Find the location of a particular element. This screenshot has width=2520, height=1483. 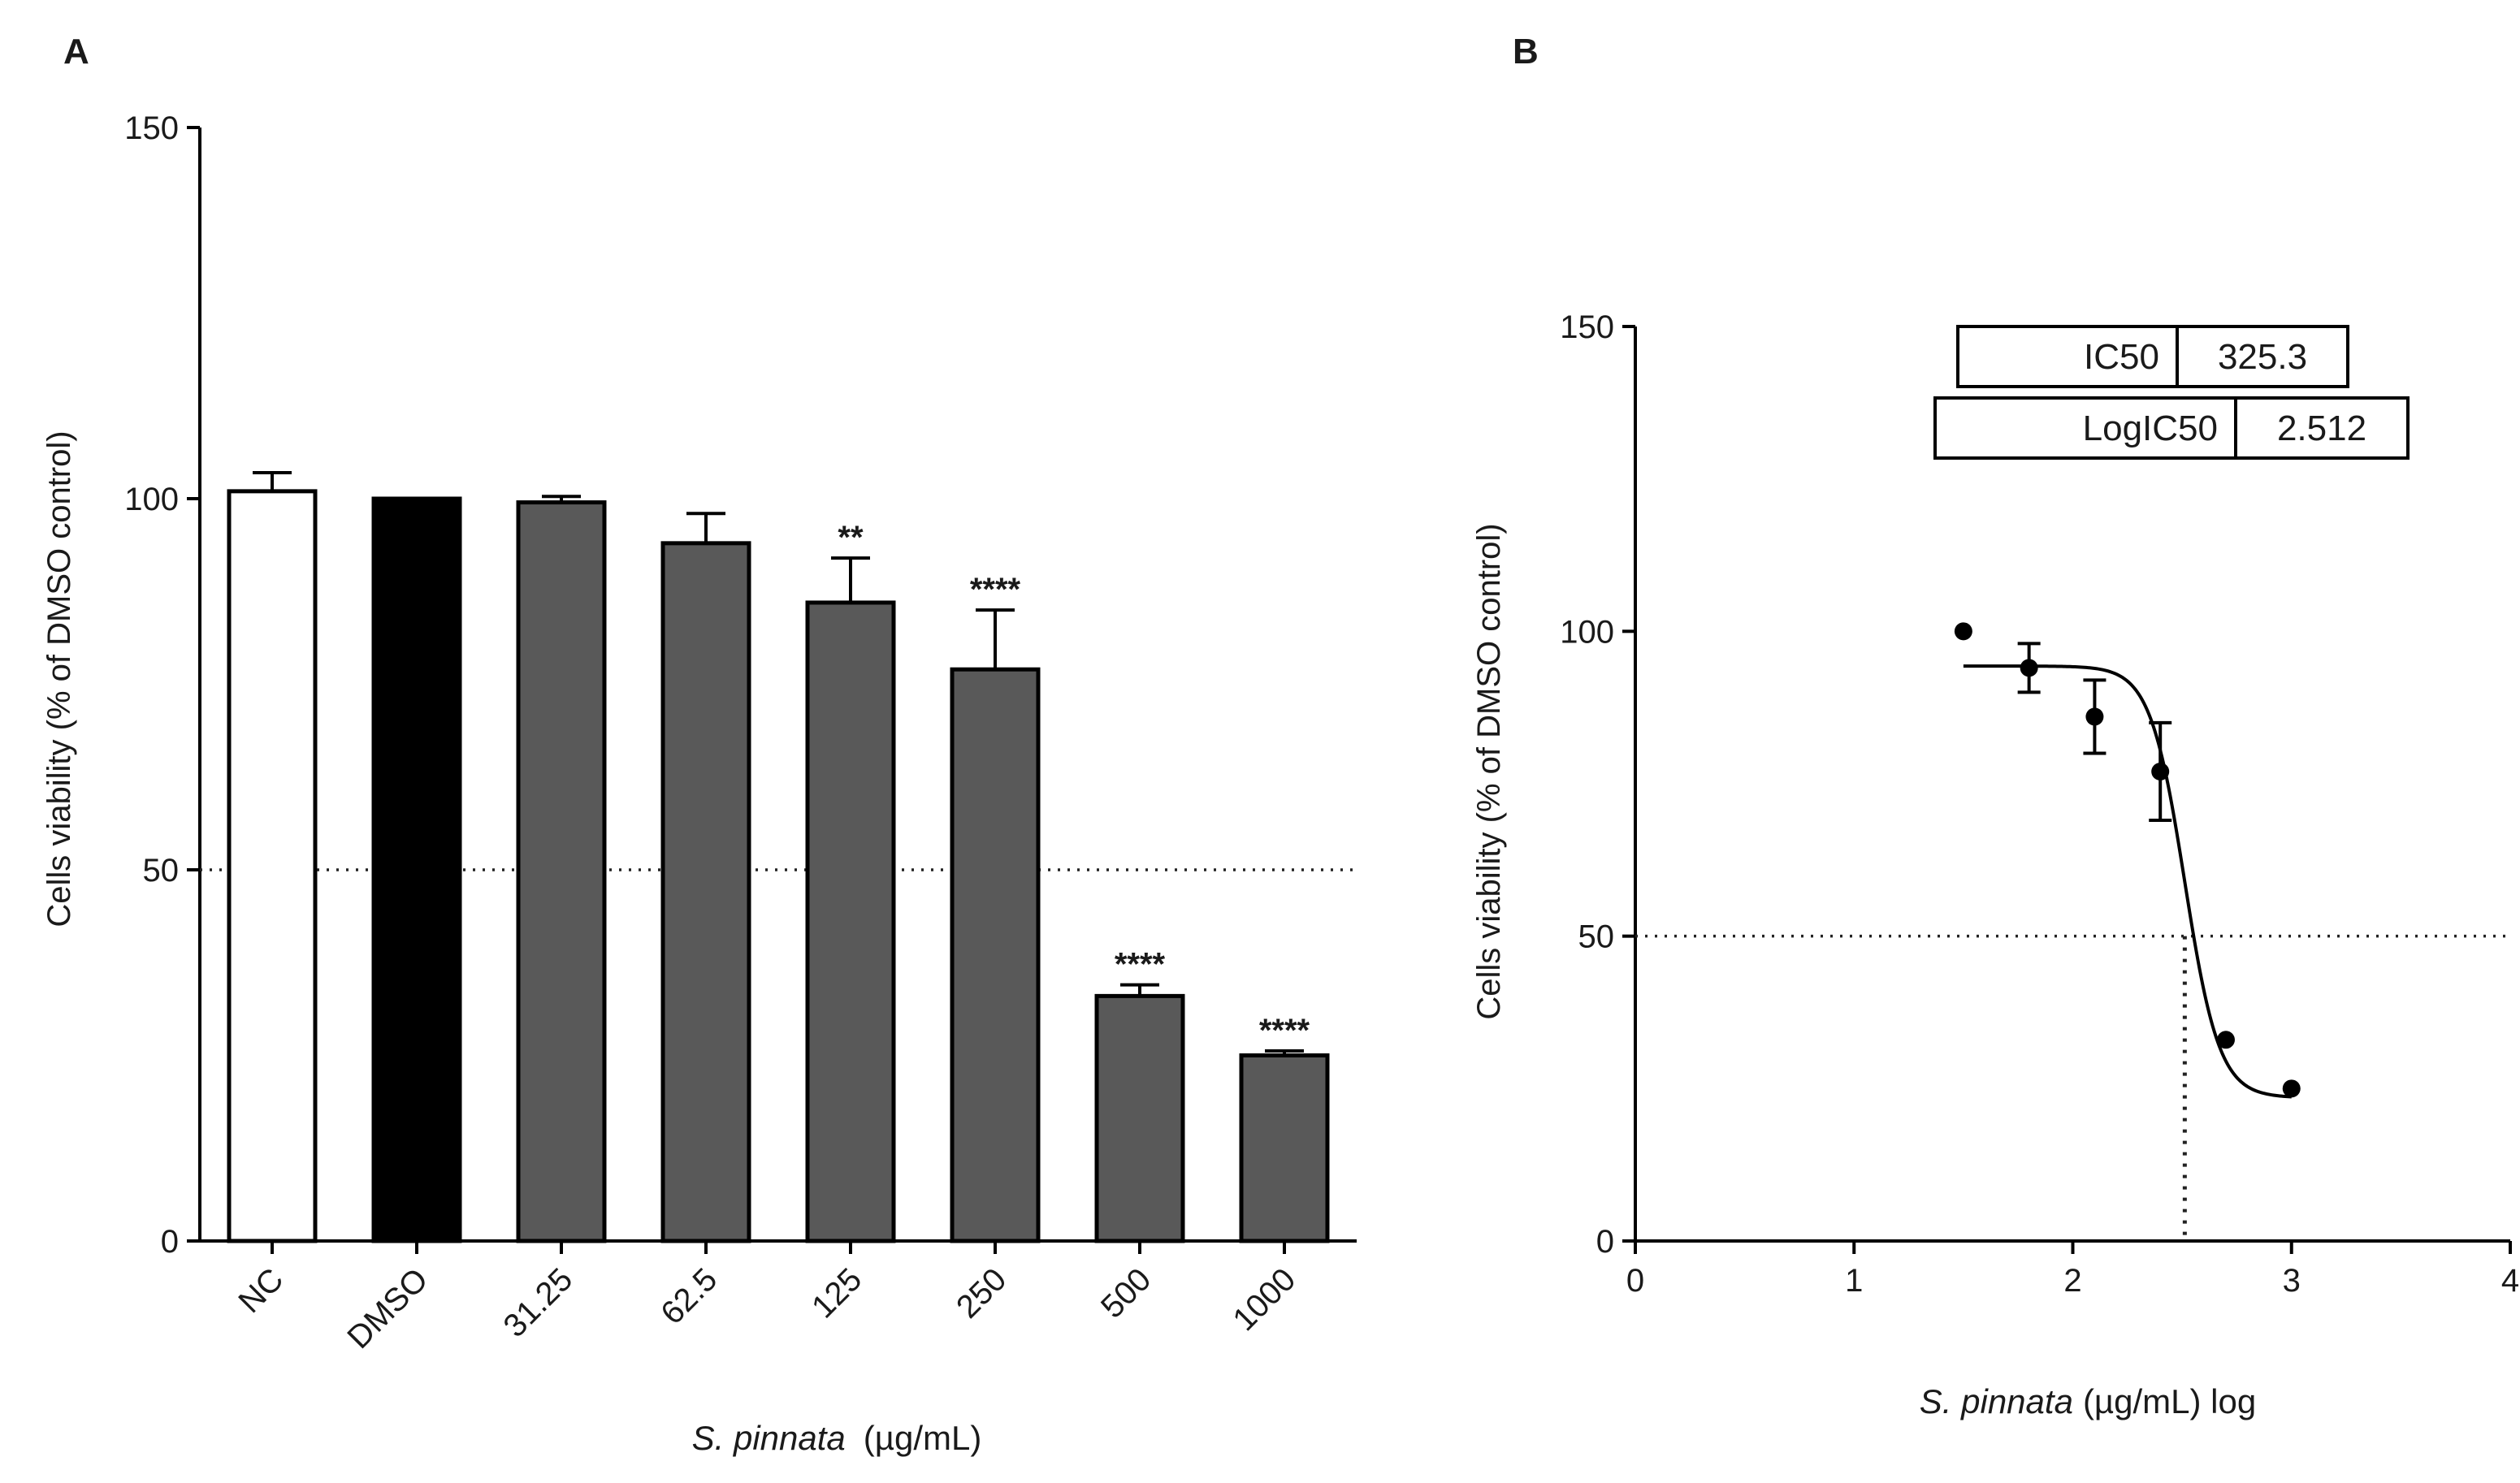

results-table-value: 325.3 is located at coordinates (2262, 357).